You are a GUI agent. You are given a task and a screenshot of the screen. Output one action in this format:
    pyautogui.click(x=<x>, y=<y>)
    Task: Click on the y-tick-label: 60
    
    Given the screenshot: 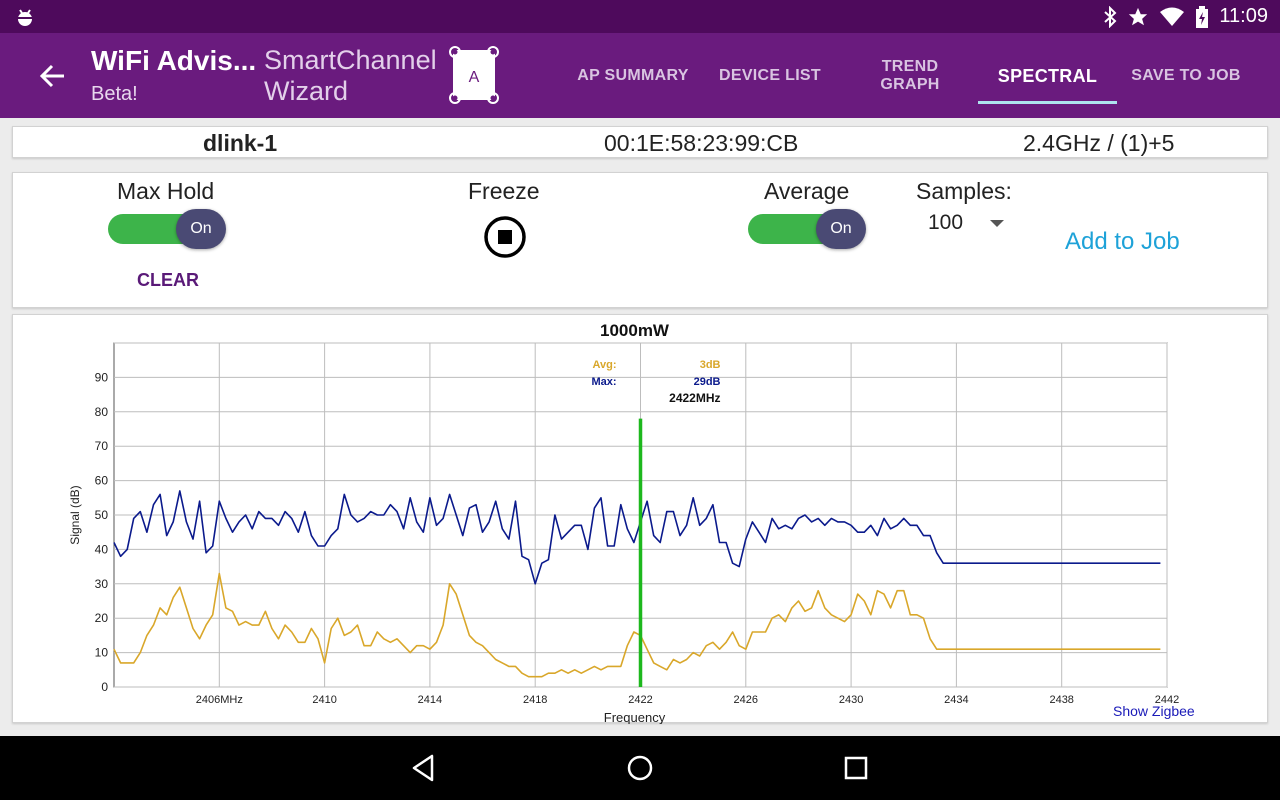 What is the action you would take?
    pyautogui.click(x=102, y=481)
    